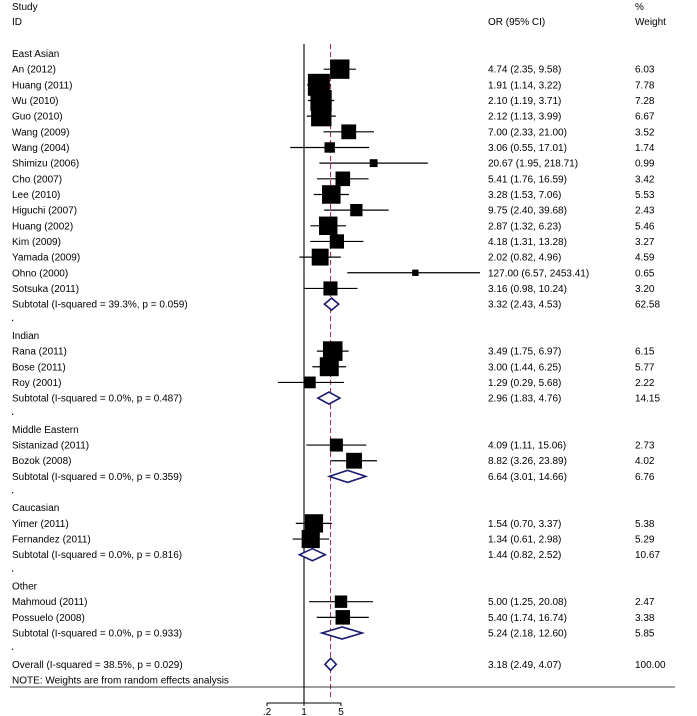 This screenshot has width=697, height=716. Describe the element at coordinates (524, 85) in the screenshot. I see `study-or-ci: 1.91 (1.14, 3.22)` at that location.